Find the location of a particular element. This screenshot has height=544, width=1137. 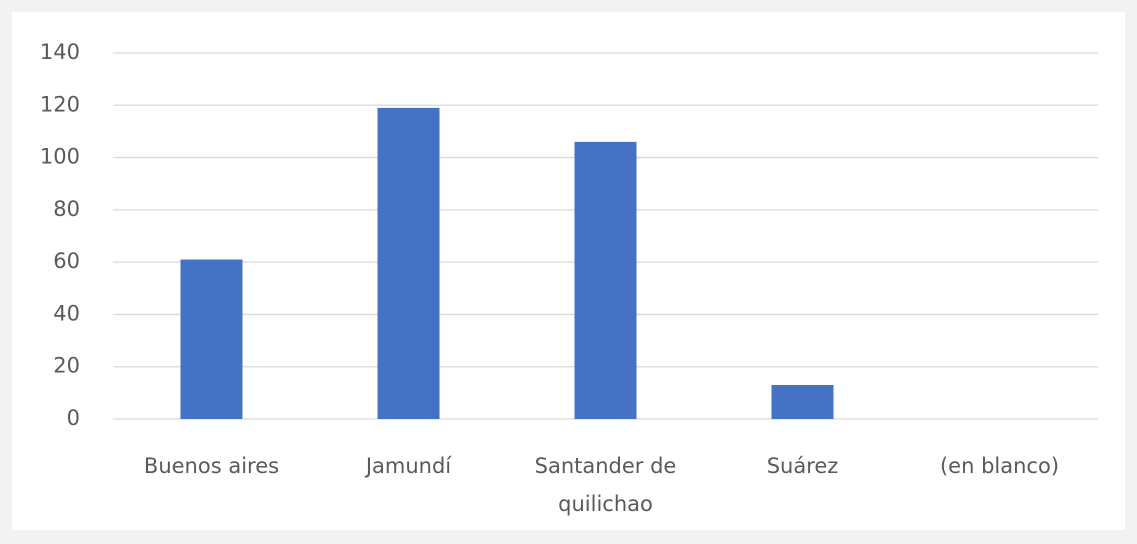

y-tick-label: 20 is located at coordinates (66, 366).